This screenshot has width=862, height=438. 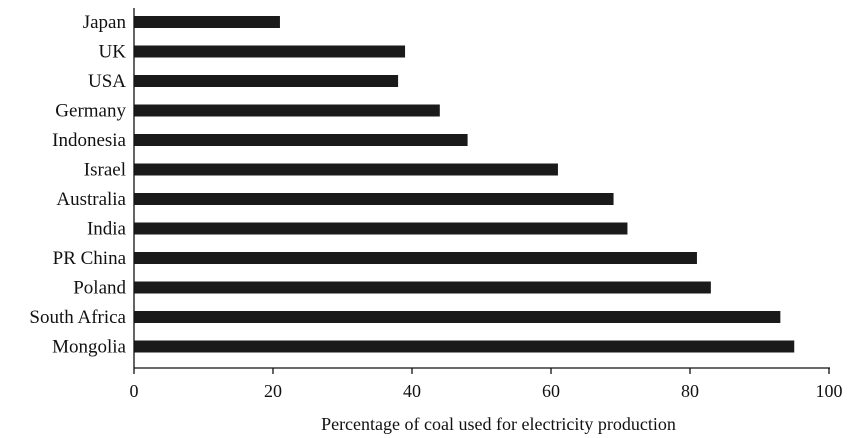 What do you see at coordinates (829, 391) in the screenshot?
I see `x-tick-label-100: 100` at bounding box center [829, 391].